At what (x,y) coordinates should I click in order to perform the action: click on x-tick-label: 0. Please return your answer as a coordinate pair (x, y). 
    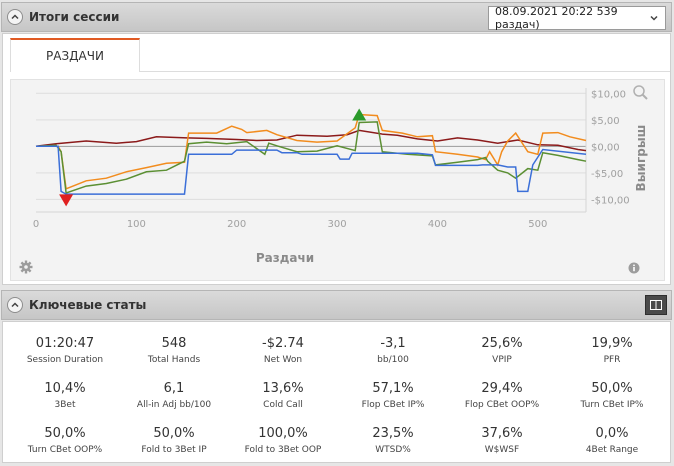
    Looking at the image, I should click on (36, 224).